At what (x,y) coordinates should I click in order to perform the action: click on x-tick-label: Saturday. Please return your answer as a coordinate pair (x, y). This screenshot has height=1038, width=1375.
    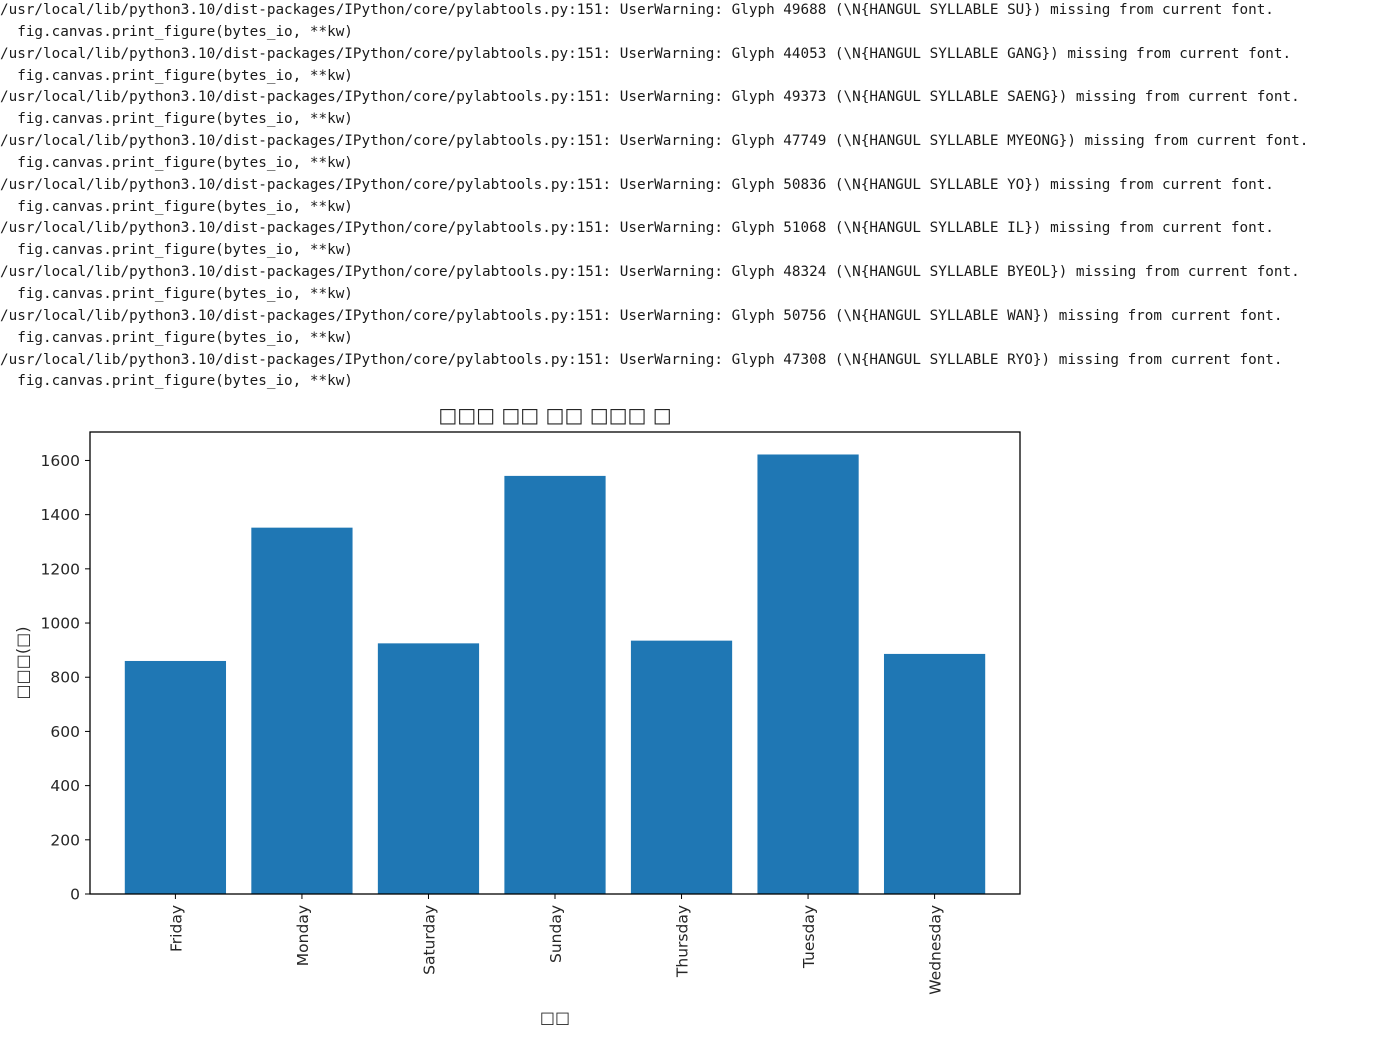
    Looking at the image, I should click on (429, 940).